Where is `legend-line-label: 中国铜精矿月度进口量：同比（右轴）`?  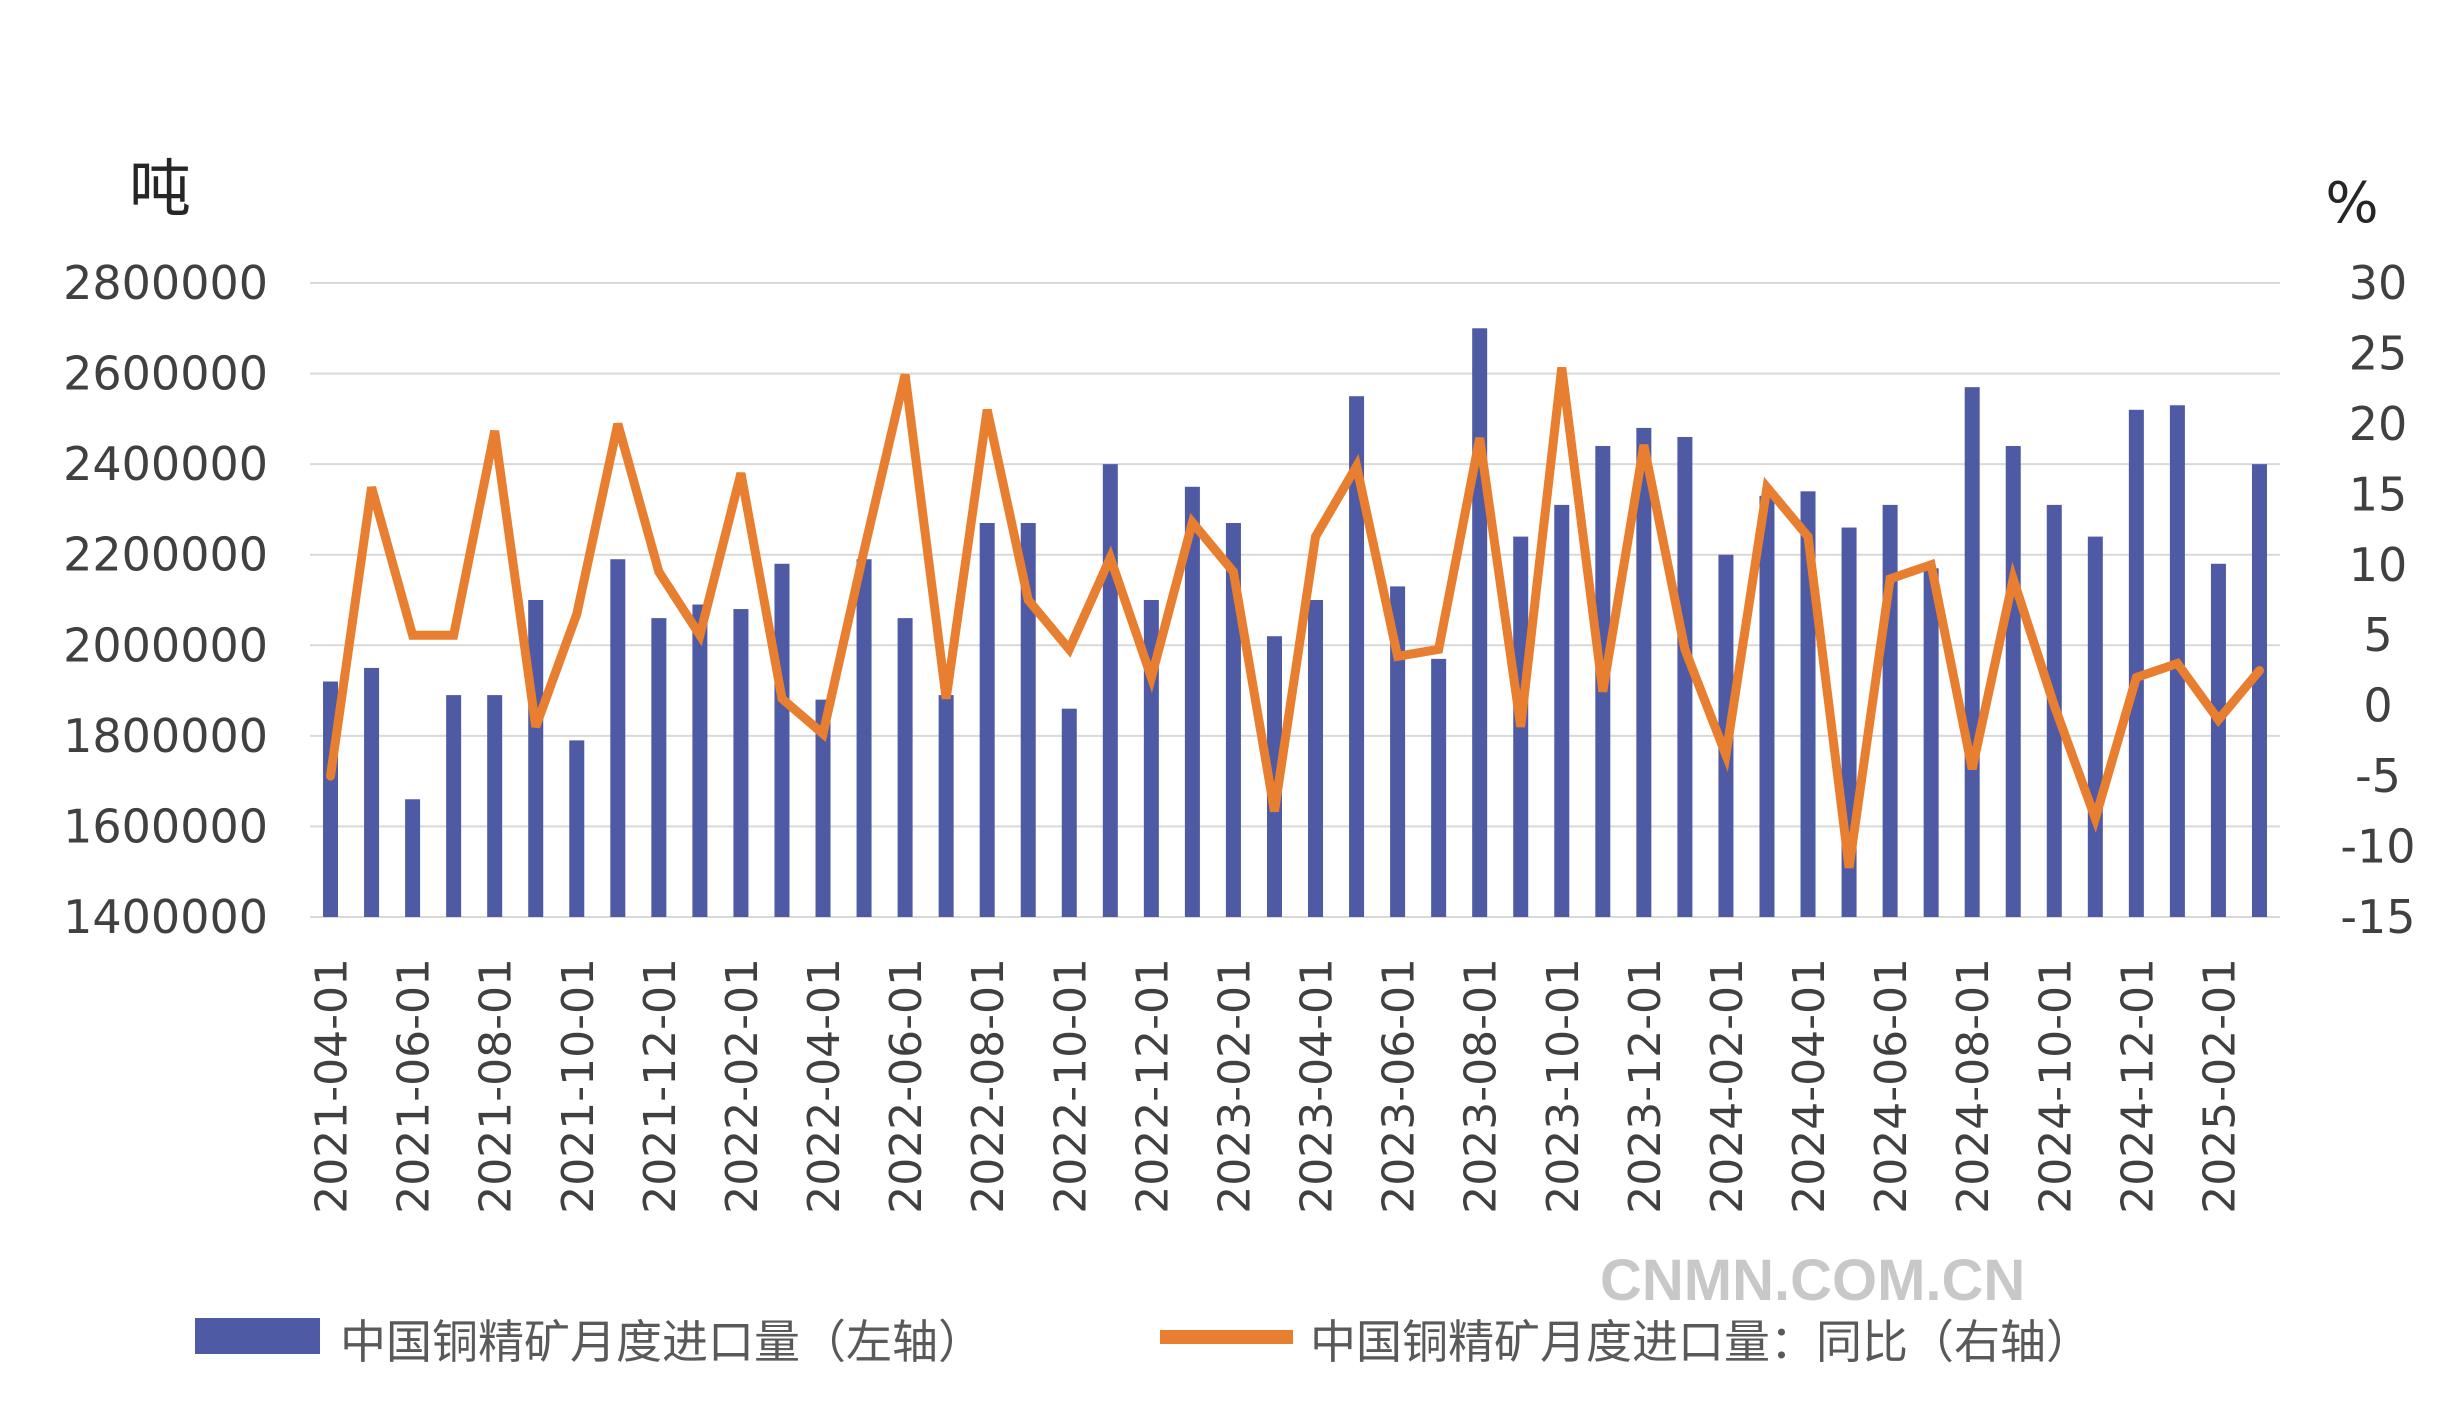 legend-line-label: 中国铜精矿月度进口量：同比（右轴） is located at coordinates (1701, 1342).